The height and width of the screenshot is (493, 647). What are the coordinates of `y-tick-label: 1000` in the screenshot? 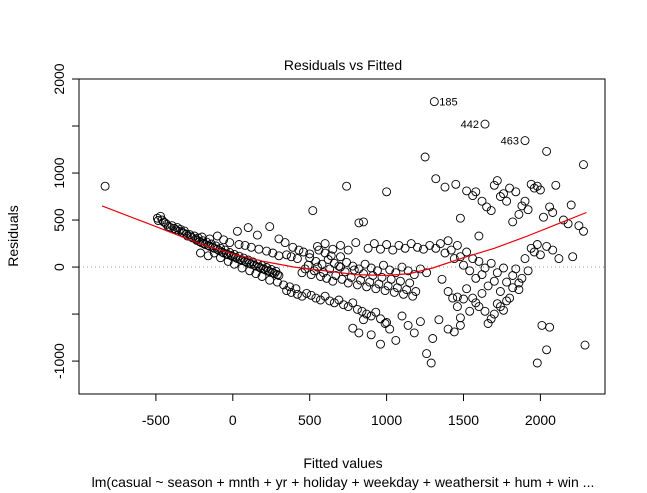 It's located at (59, 172).